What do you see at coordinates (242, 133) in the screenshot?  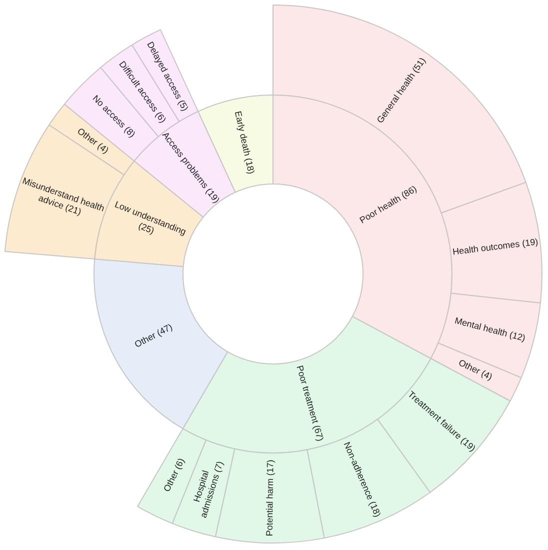 I see `slice-label: Early death` at bounding box center [242, 133].